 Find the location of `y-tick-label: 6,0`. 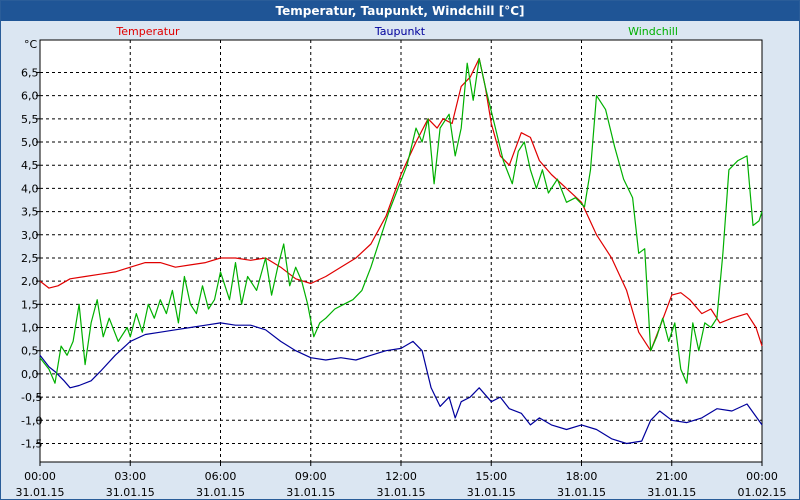

y-tick-label: 6,0 is located at coordinates (30, 96).